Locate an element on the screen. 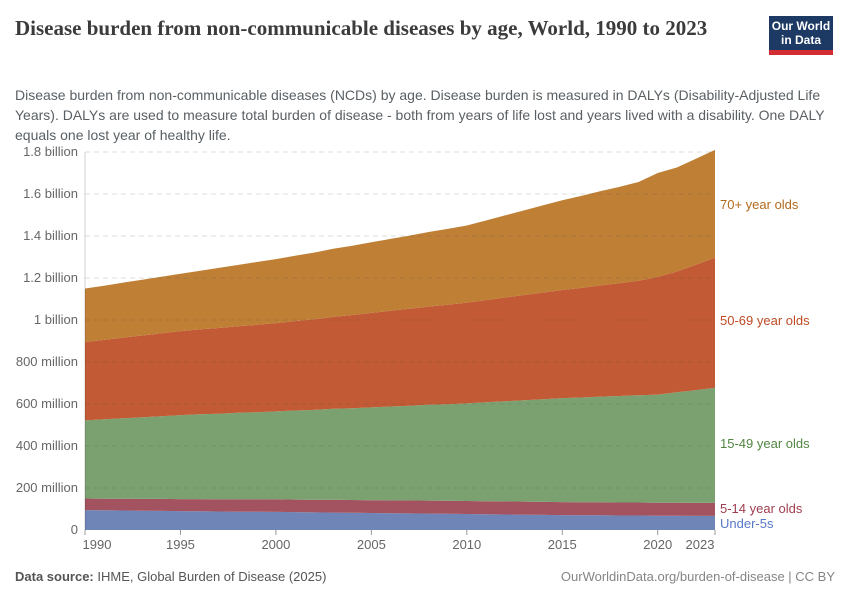 The image size is (850, 600). x-axis-label: 2023 is located at coordinates (700, 544).